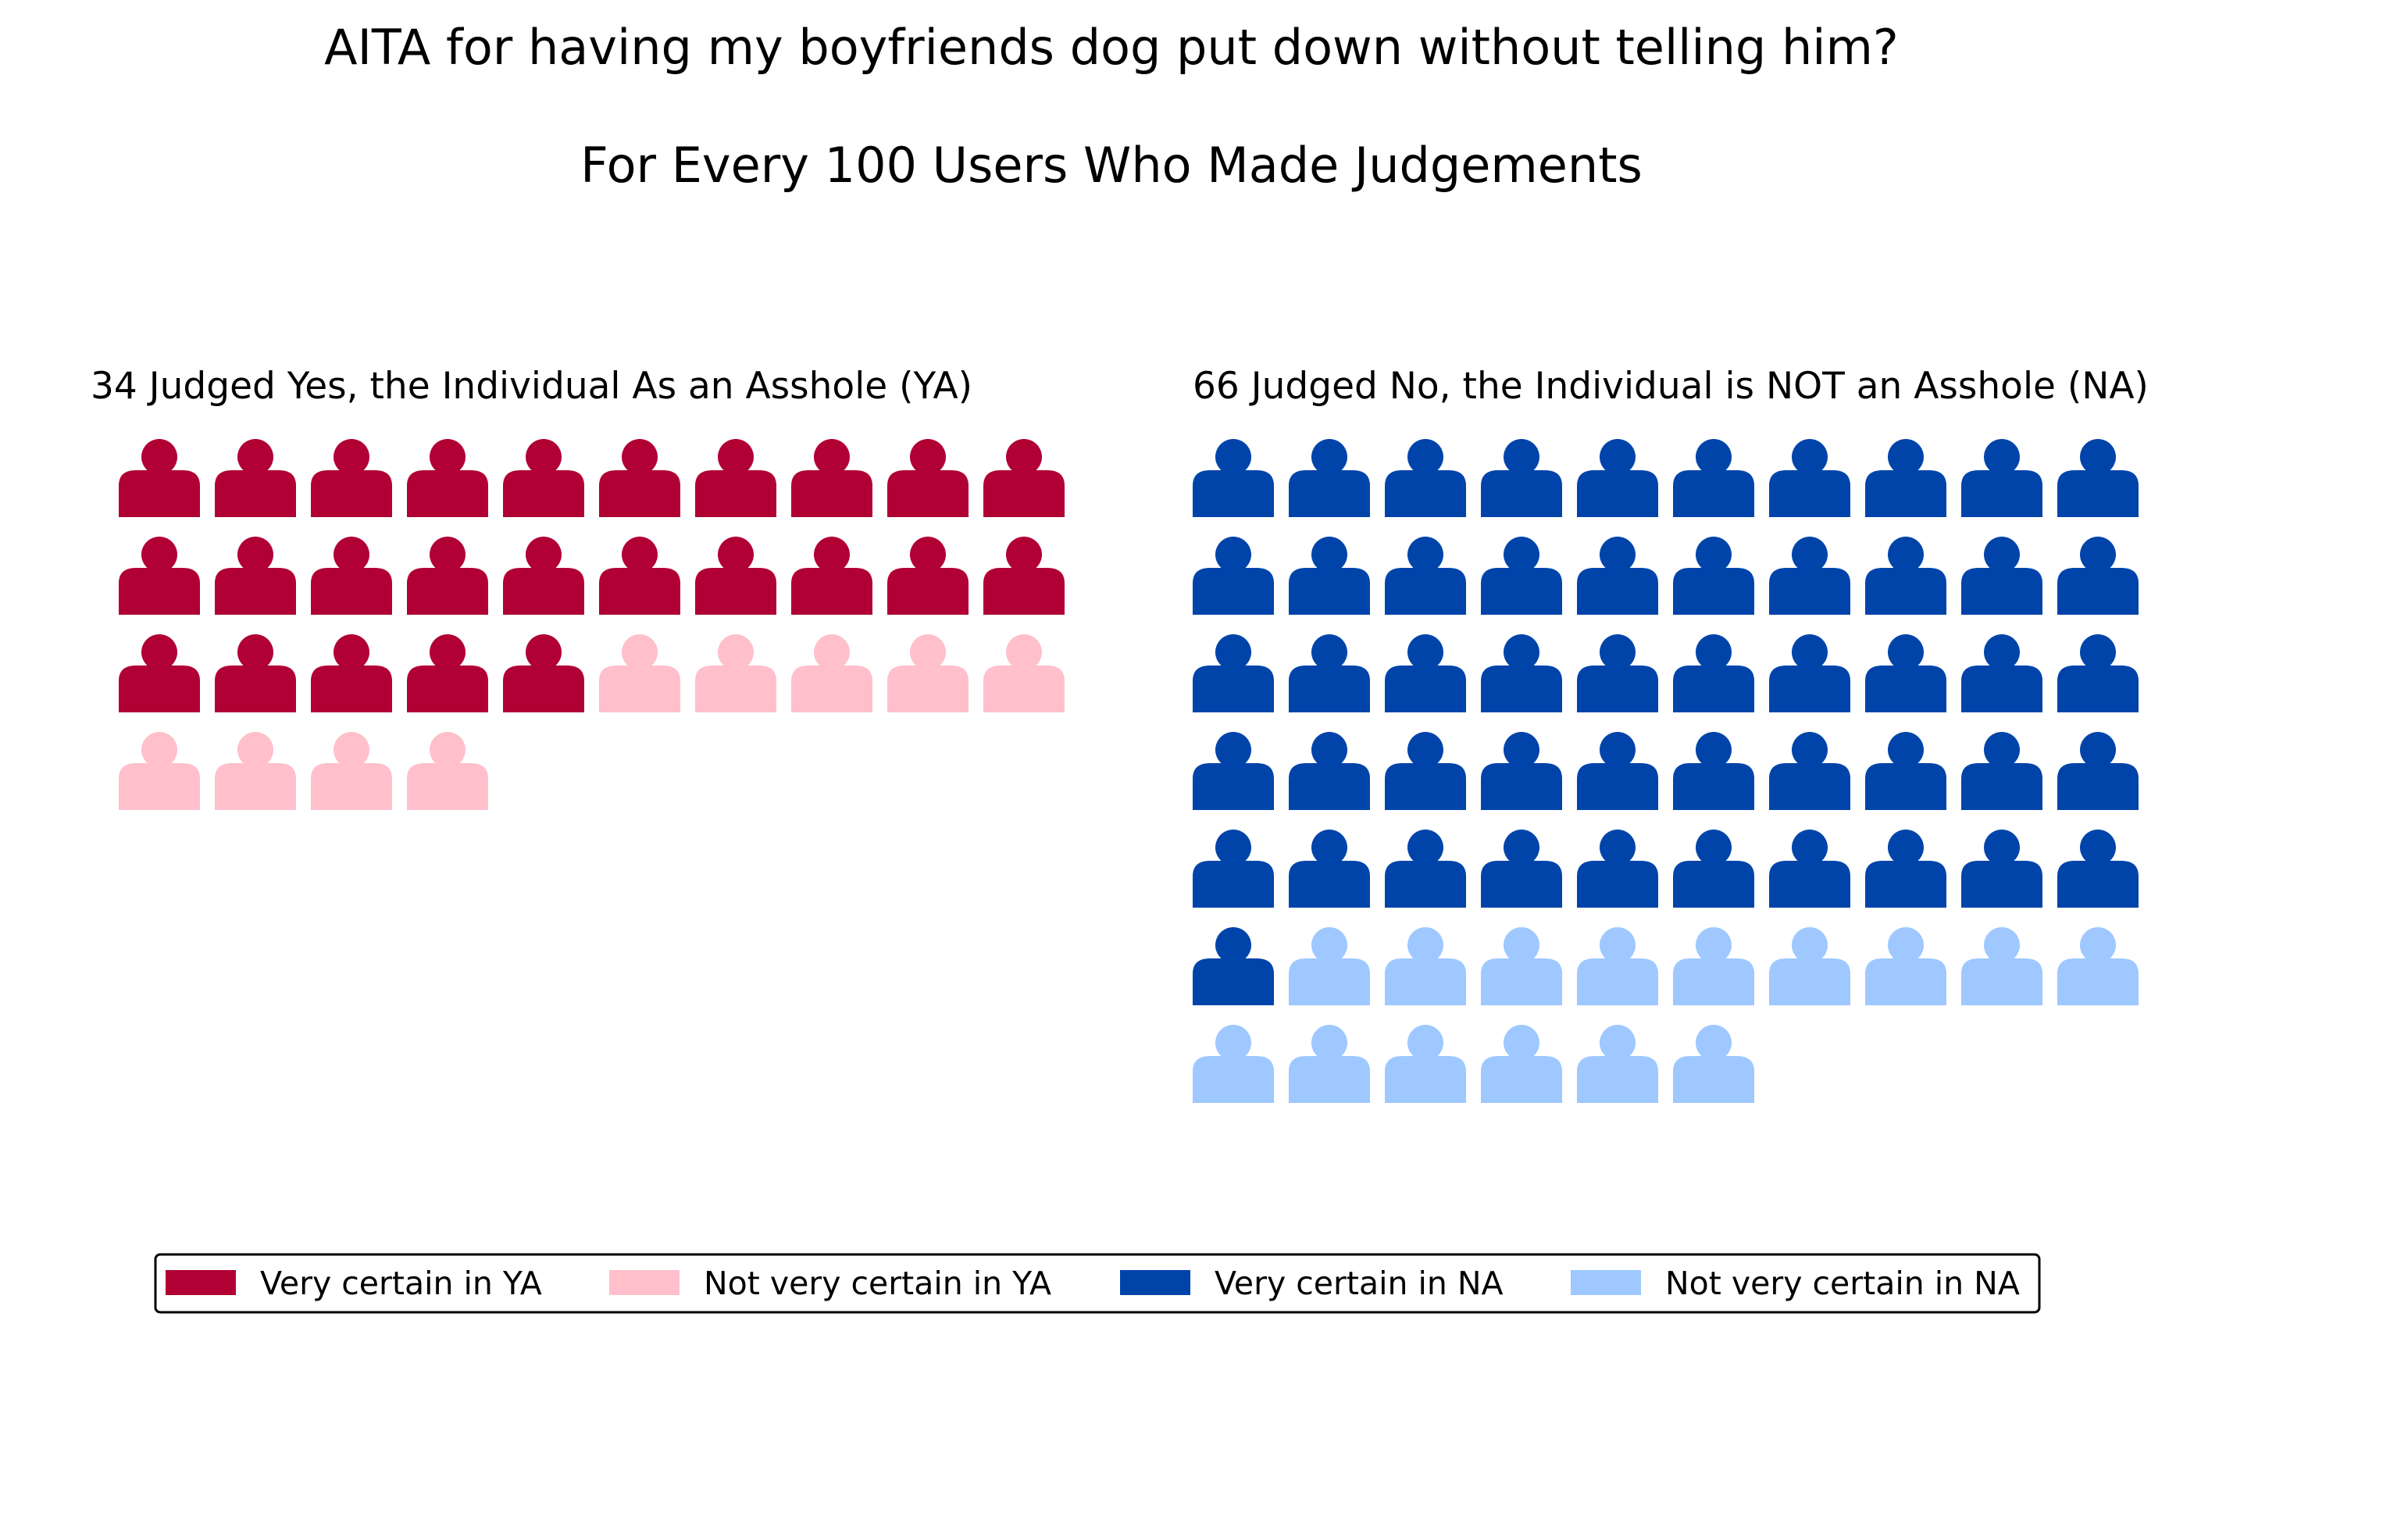  What do you see at coordinates (592, 624) in the screenshot?
I see `waffle-grid-ya` at bounding box center [592, 624].